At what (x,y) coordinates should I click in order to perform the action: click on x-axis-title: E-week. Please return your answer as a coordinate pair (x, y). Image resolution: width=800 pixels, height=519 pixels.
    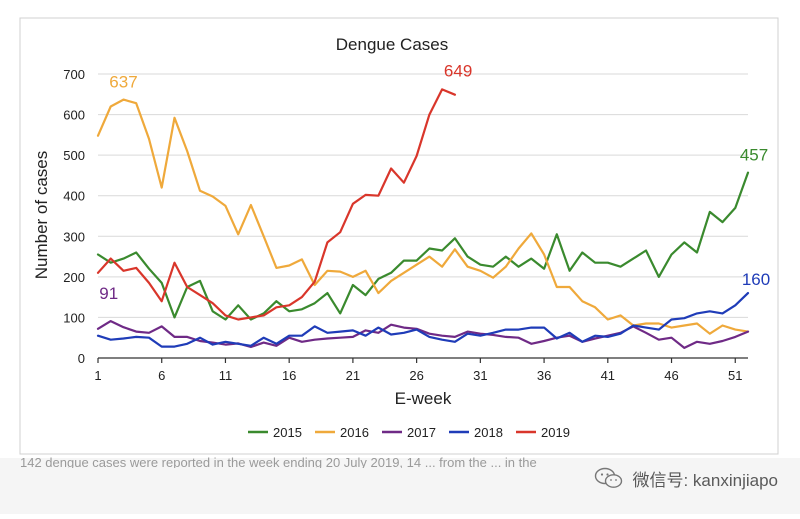
    Looking at the image, I should click on (423, 398).